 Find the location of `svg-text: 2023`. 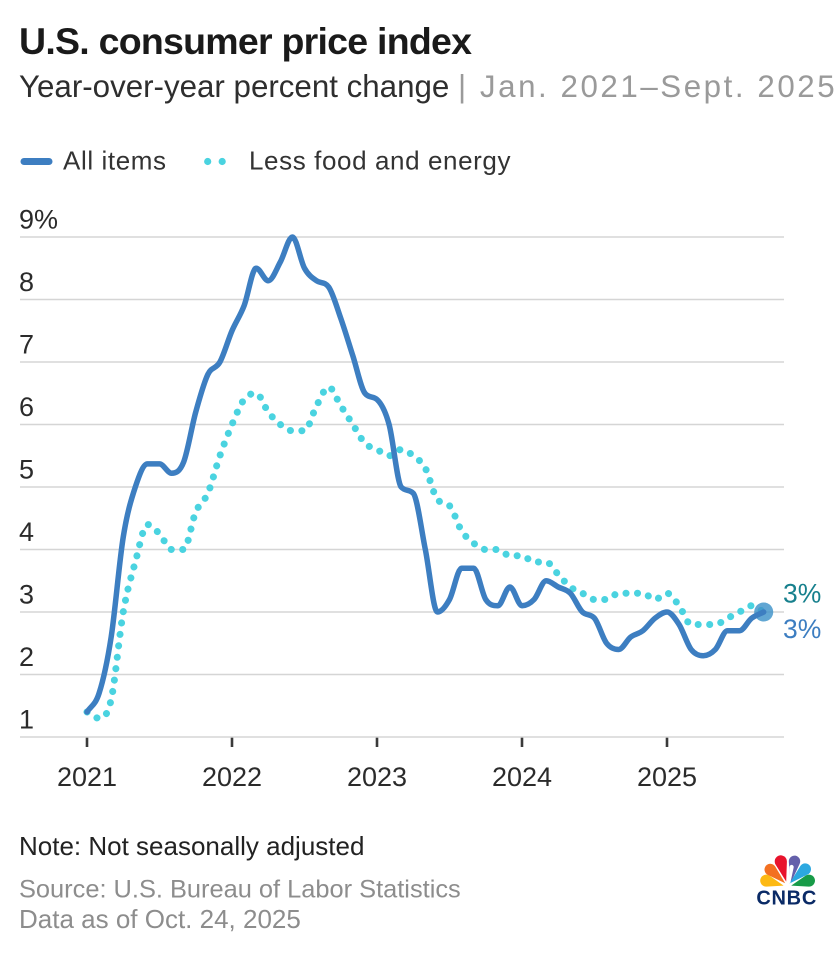

svg-text: 2023 is located at coordinates (377, 777).